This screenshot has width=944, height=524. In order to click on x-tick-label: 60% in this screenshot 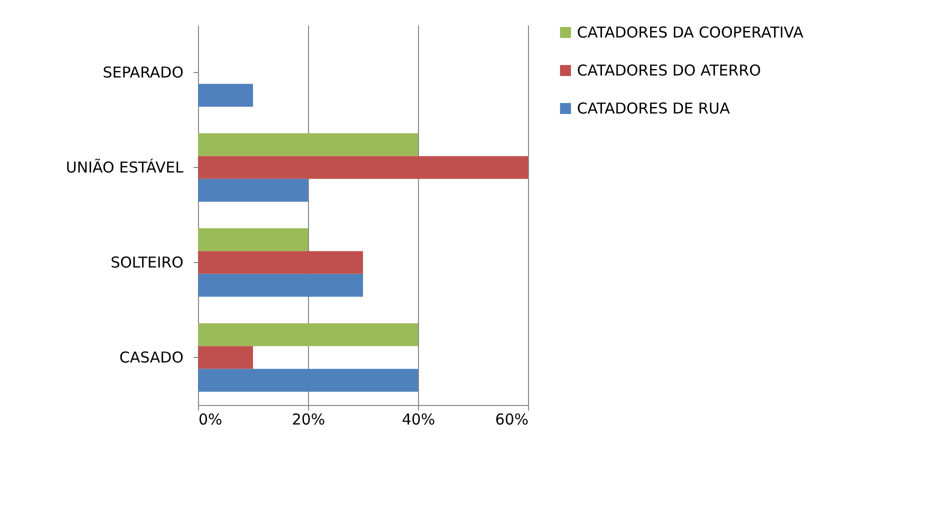, I will do `click(511, 419)`.